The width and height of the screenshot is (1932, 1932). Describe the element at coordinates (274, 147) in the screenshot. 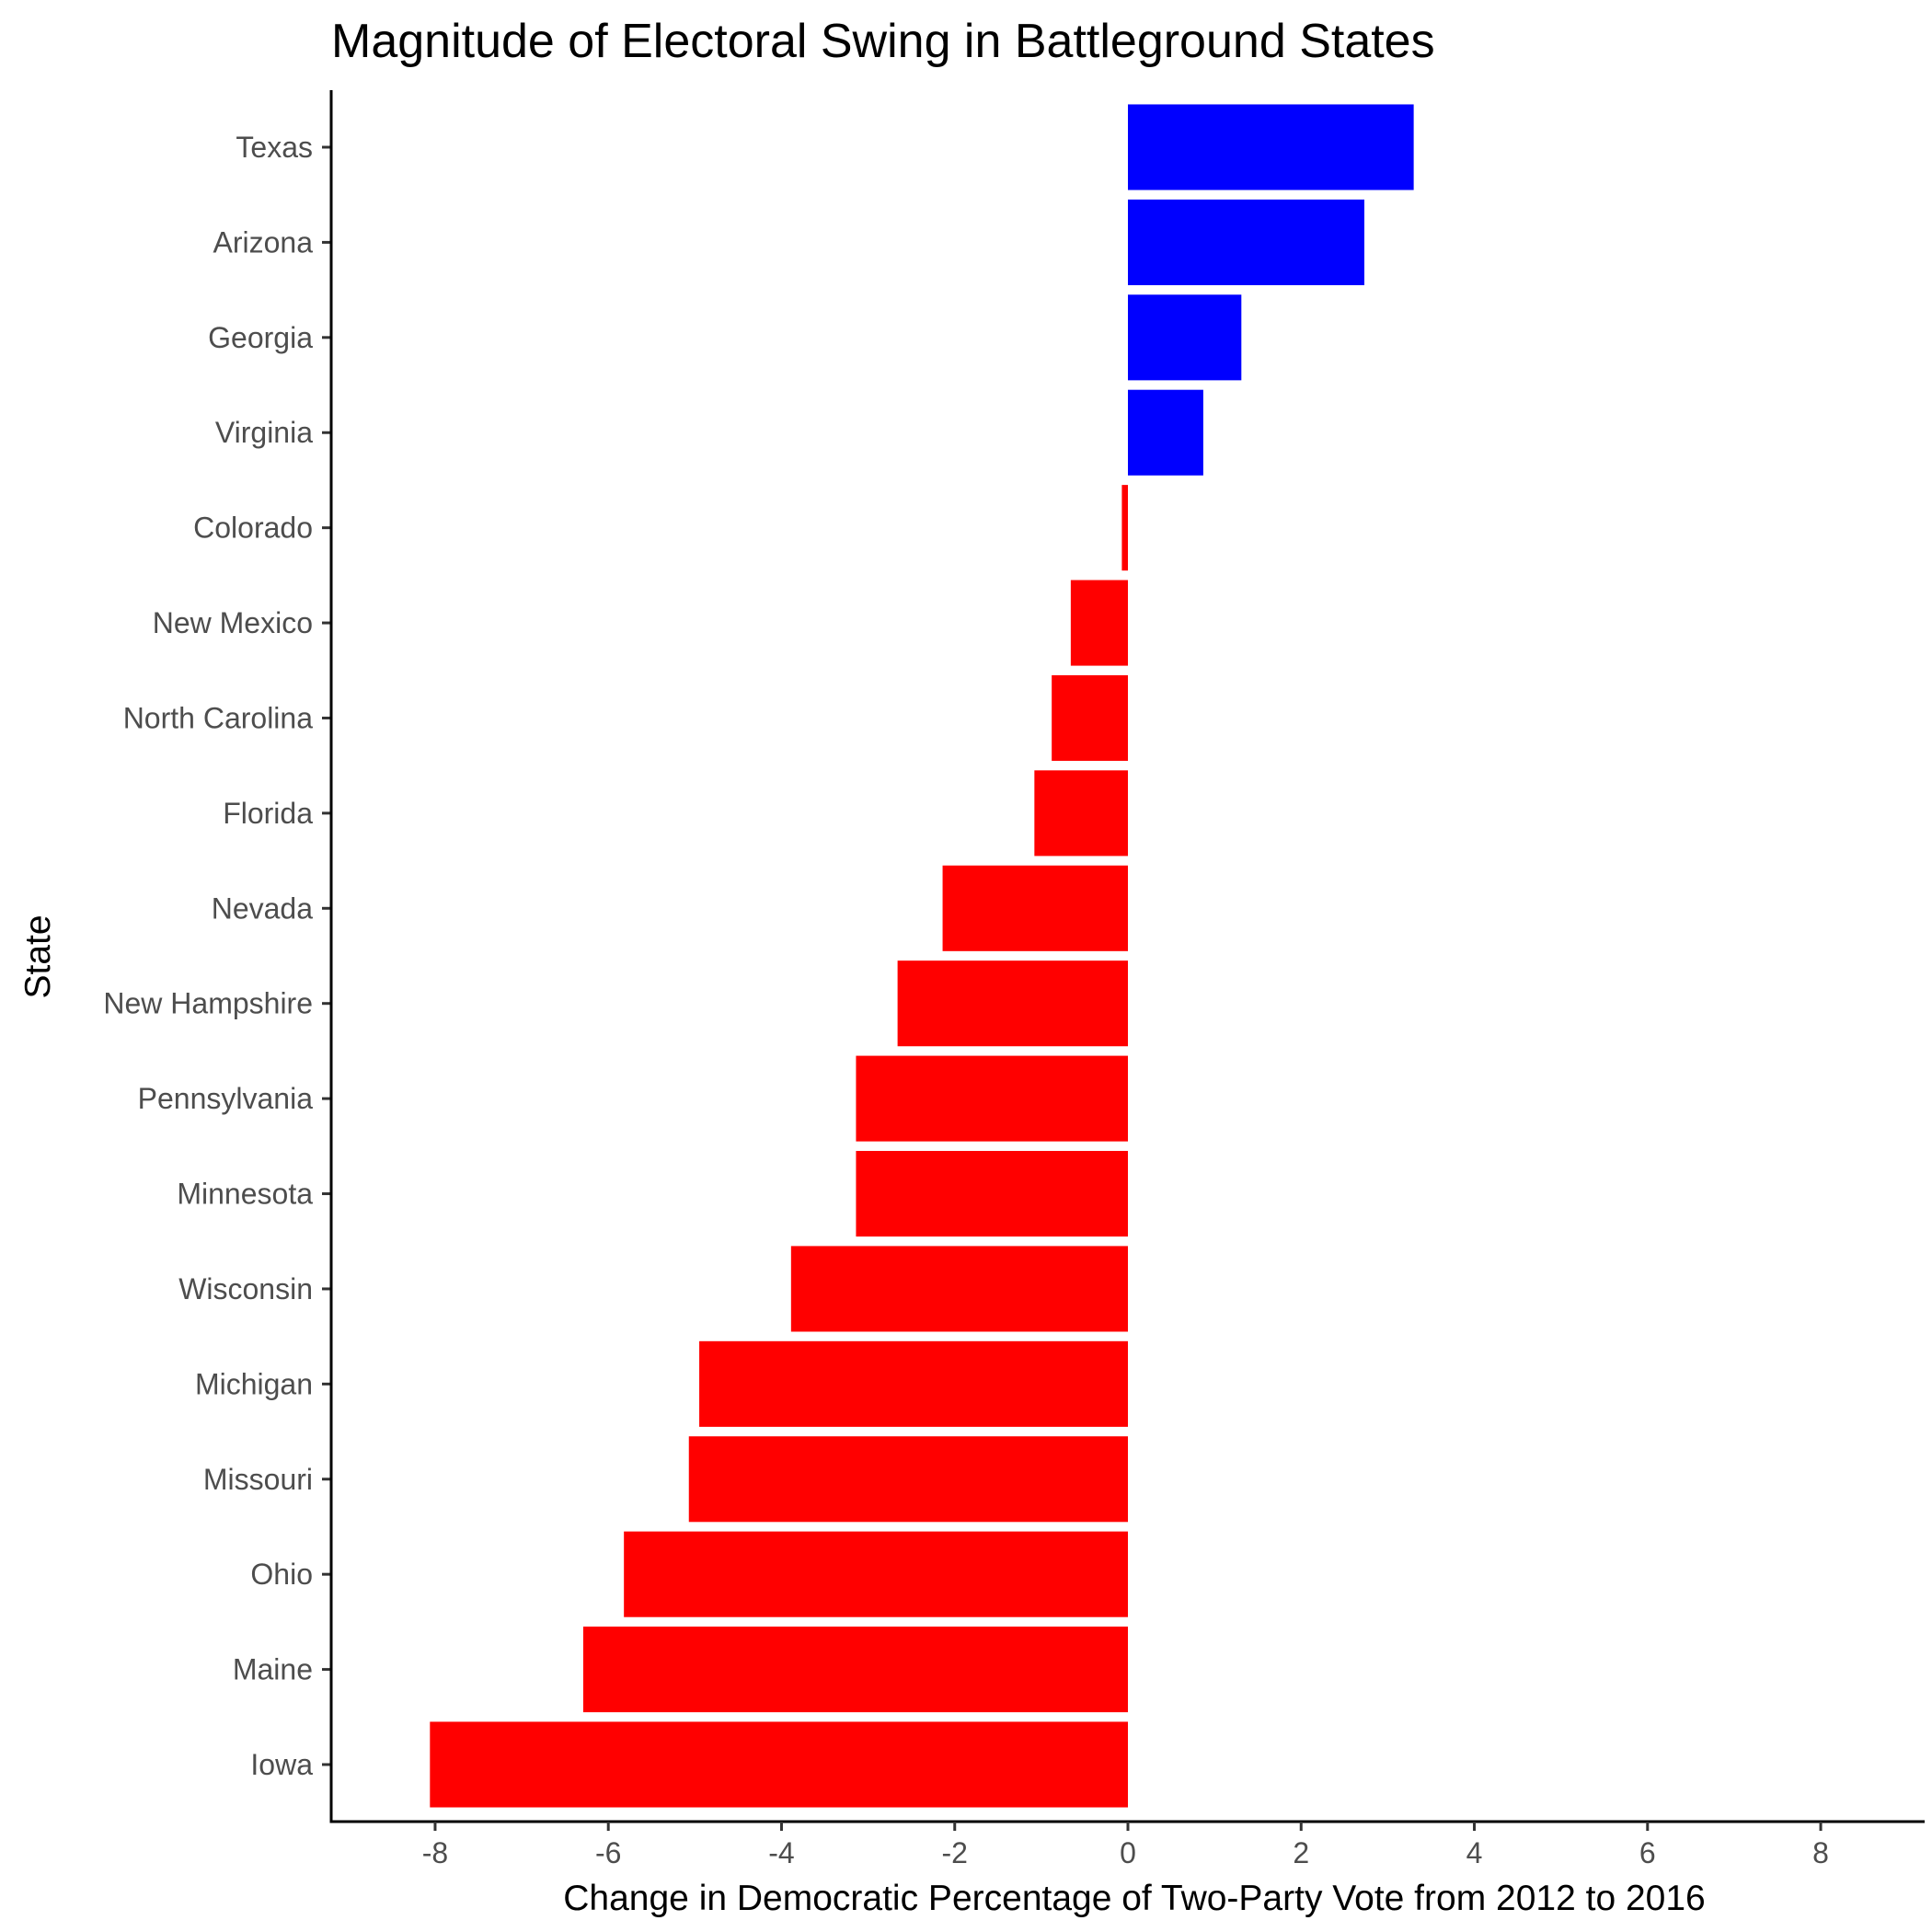

I see `y-tick-label-texas: Texas` at that location.